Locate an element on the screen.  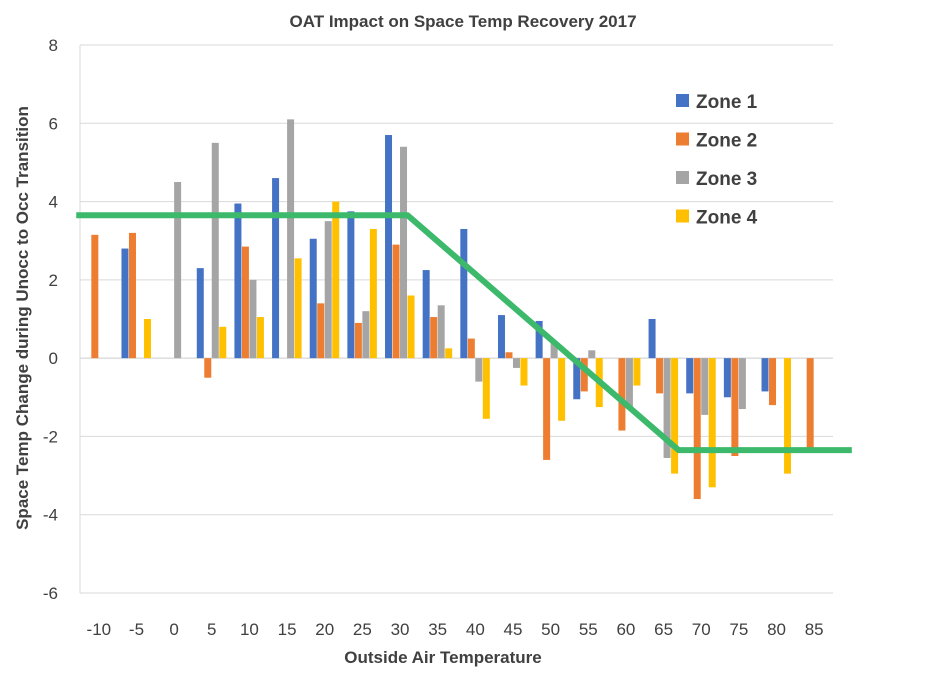
bar-zone-2--10 is located at coordinates (95, 296).